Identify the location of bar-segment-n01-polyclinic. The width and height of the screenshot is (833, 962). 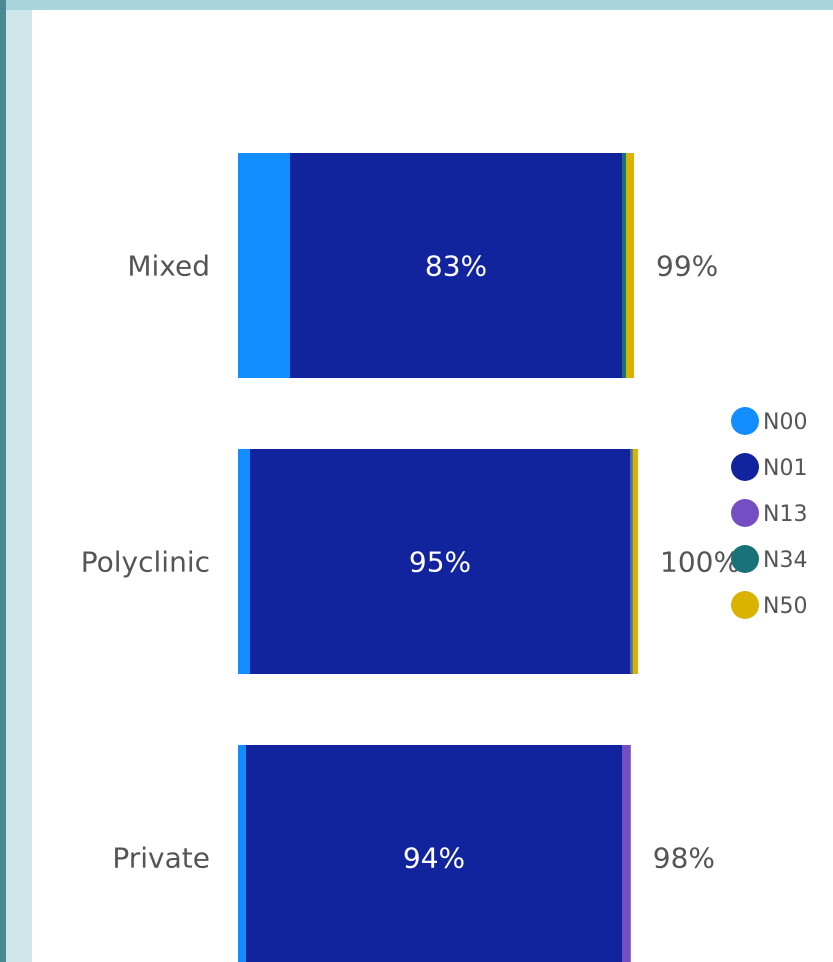
(440, 561).